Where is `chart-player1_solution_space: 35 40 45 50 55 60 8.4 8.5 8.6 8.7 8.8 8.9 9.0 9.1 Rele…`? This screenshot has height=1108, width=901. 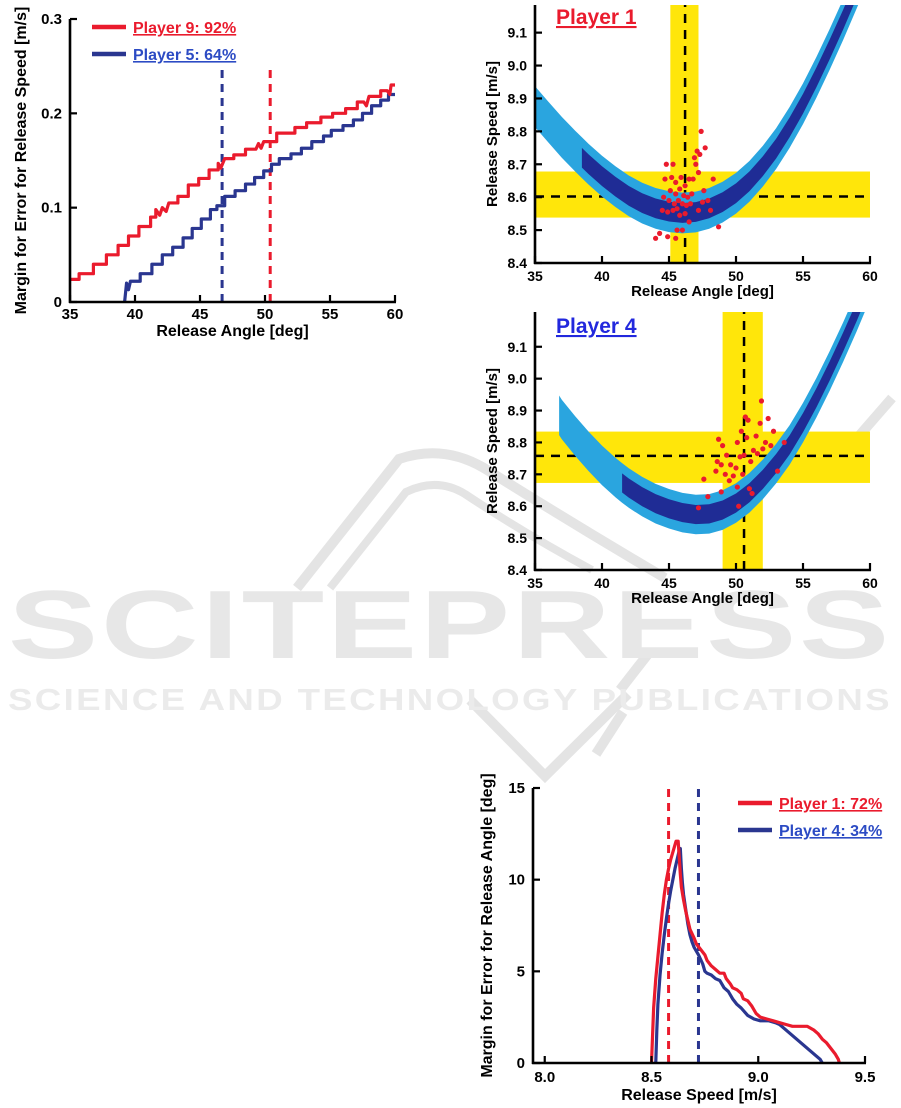 chart-player1_solution_space: 35 40 45 50 55 60 8.4 8.5 8.6 8.7 8.8 8.9 9.0 9.1 Rele… is located at coordinates (681, 152).